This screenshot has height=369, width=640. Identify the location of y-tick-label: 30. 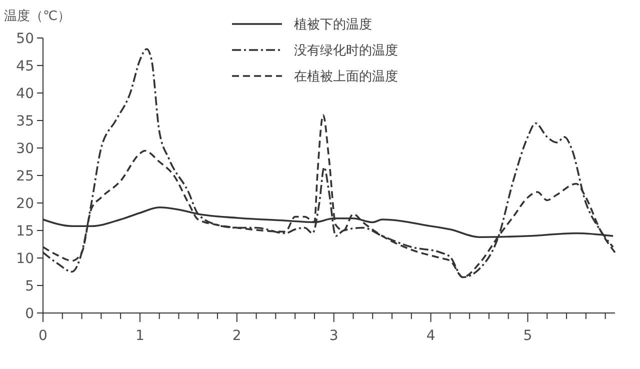
(25, 148).